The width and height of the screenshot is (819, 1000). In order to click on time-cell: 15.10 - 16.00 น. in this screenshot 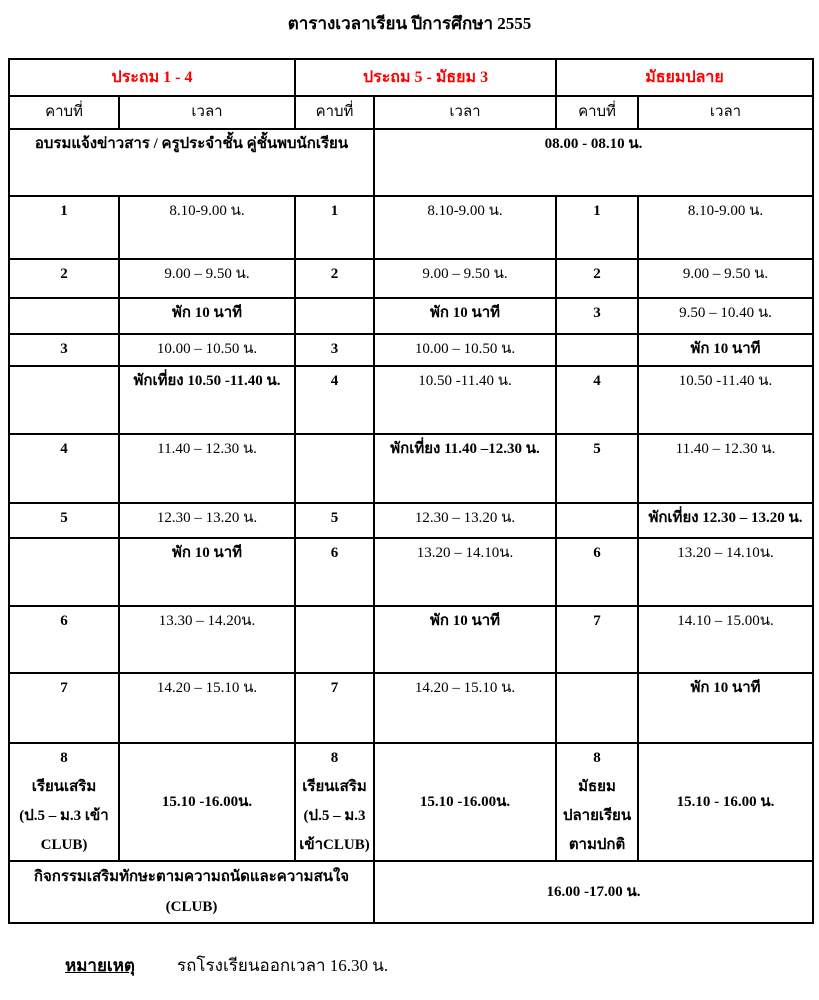, I will do `click(726, 802)`.